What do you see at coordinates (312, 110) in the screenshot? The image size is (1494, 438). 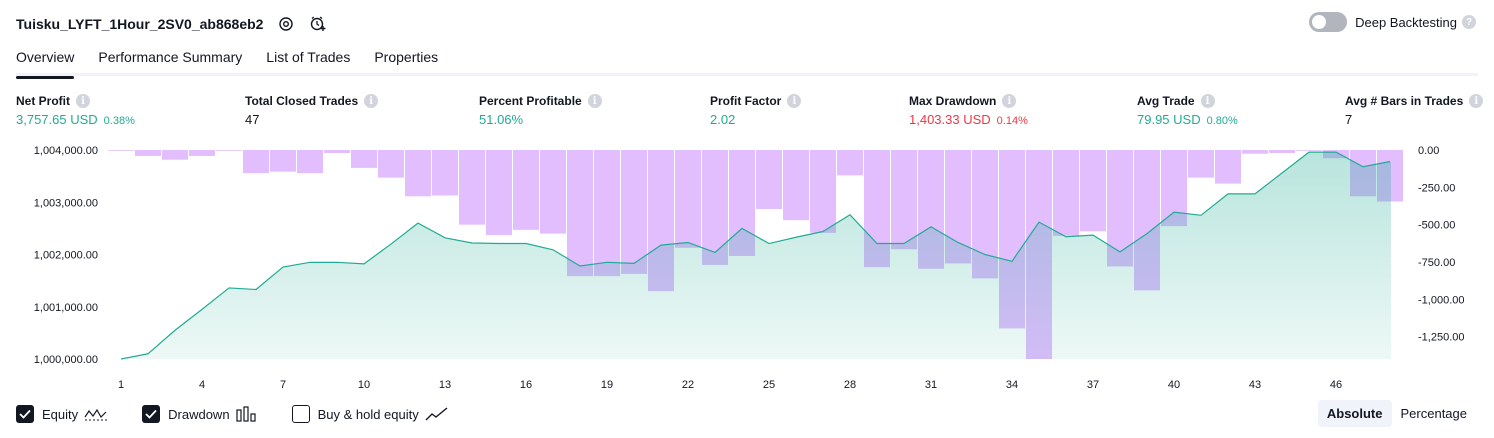 I see `stat-total-closed-trades: Total Closed Trades i 47` at bounding box center [312, 110].